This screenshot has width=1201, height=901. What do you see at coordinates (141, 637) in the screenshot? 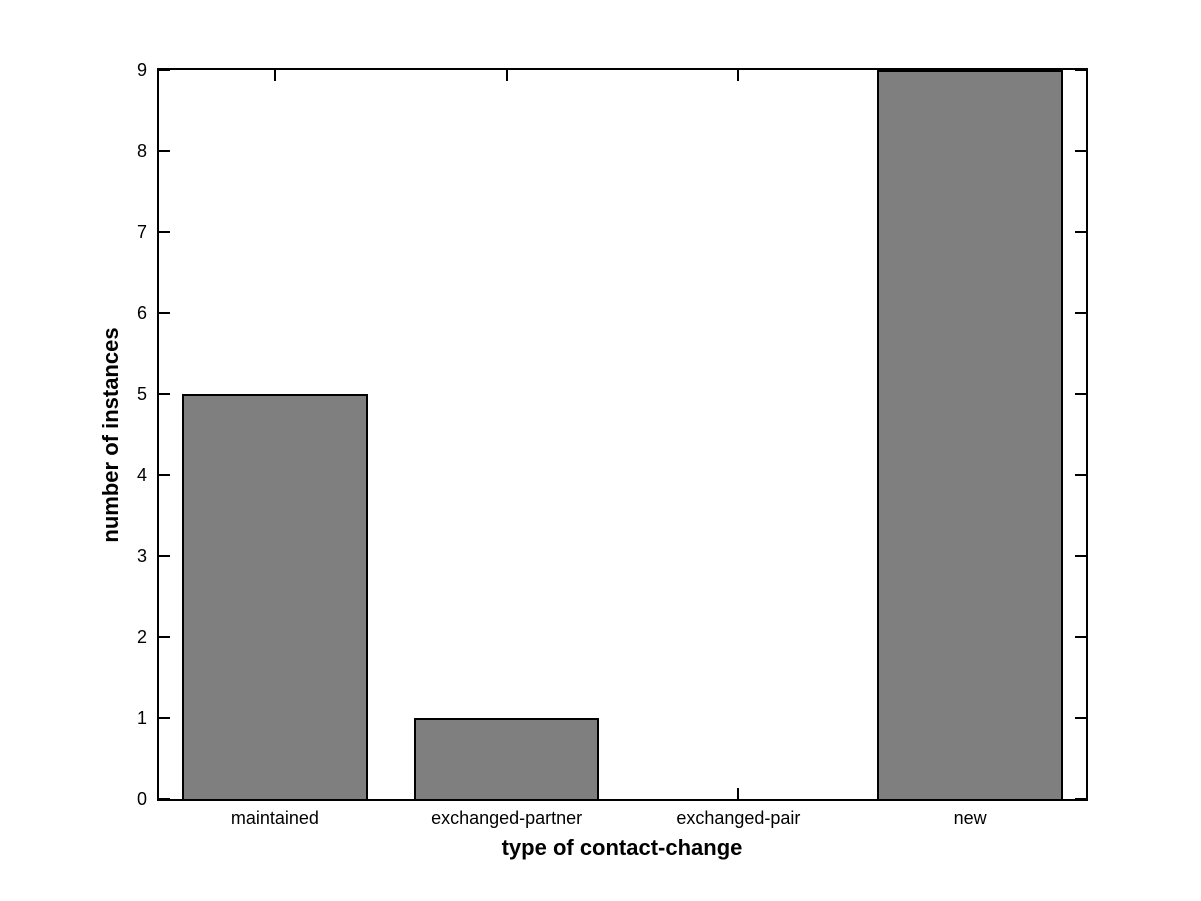
I see `y-tick-label: 2` at bounding box center [141, 637].